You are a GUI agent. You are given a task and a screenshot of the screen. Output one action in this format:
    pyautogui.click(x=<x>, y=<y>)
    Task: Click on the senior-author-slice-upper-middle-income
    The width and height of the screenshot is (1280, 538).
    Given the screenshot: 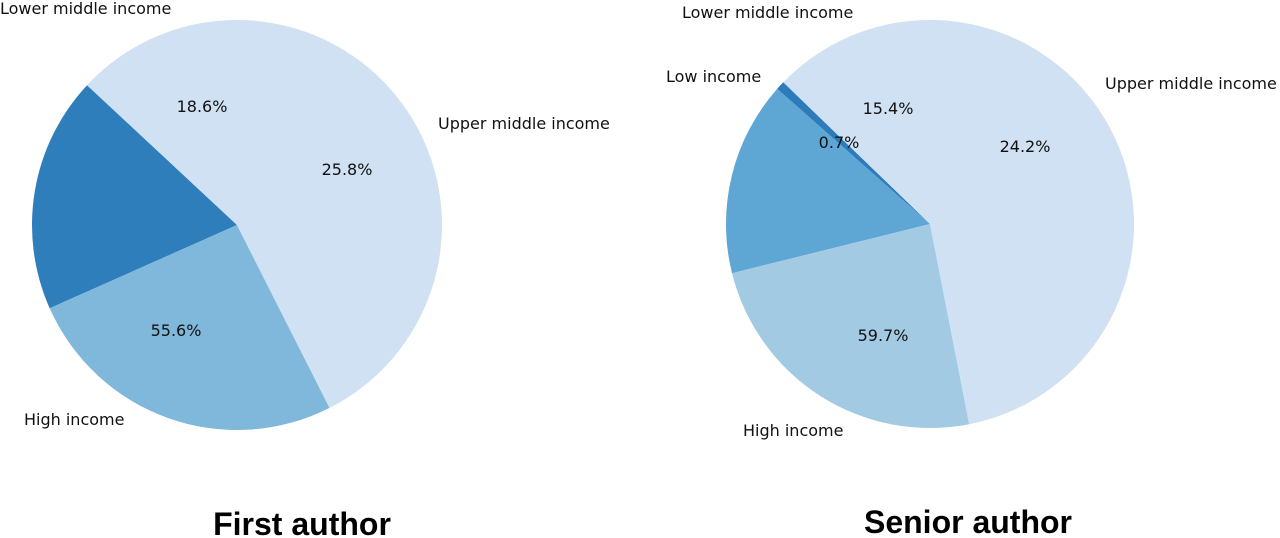 What is the action you would take?
    pyautogui.click(x=851, y=326)
    